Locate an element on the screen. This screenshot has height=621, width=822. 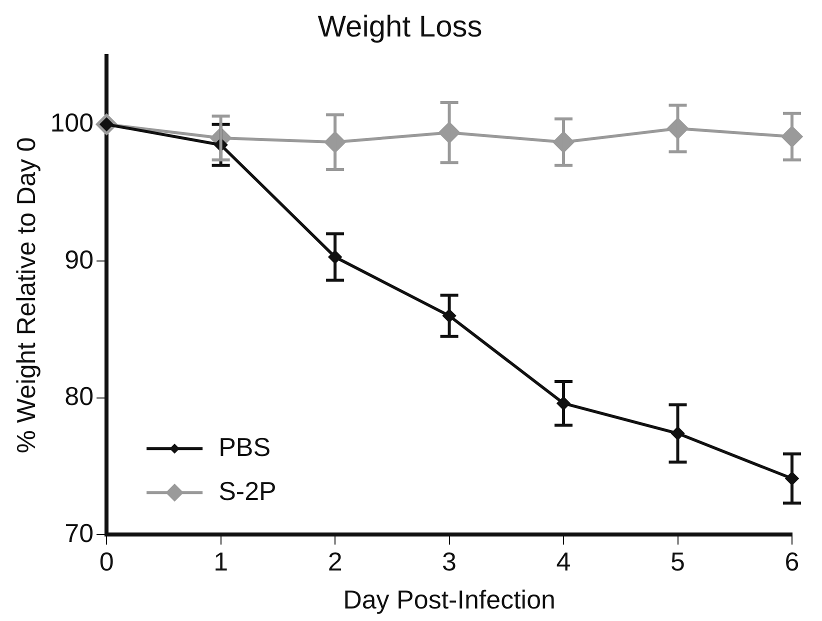
x-tick-label: 5 is located at coordinates (677, 561).